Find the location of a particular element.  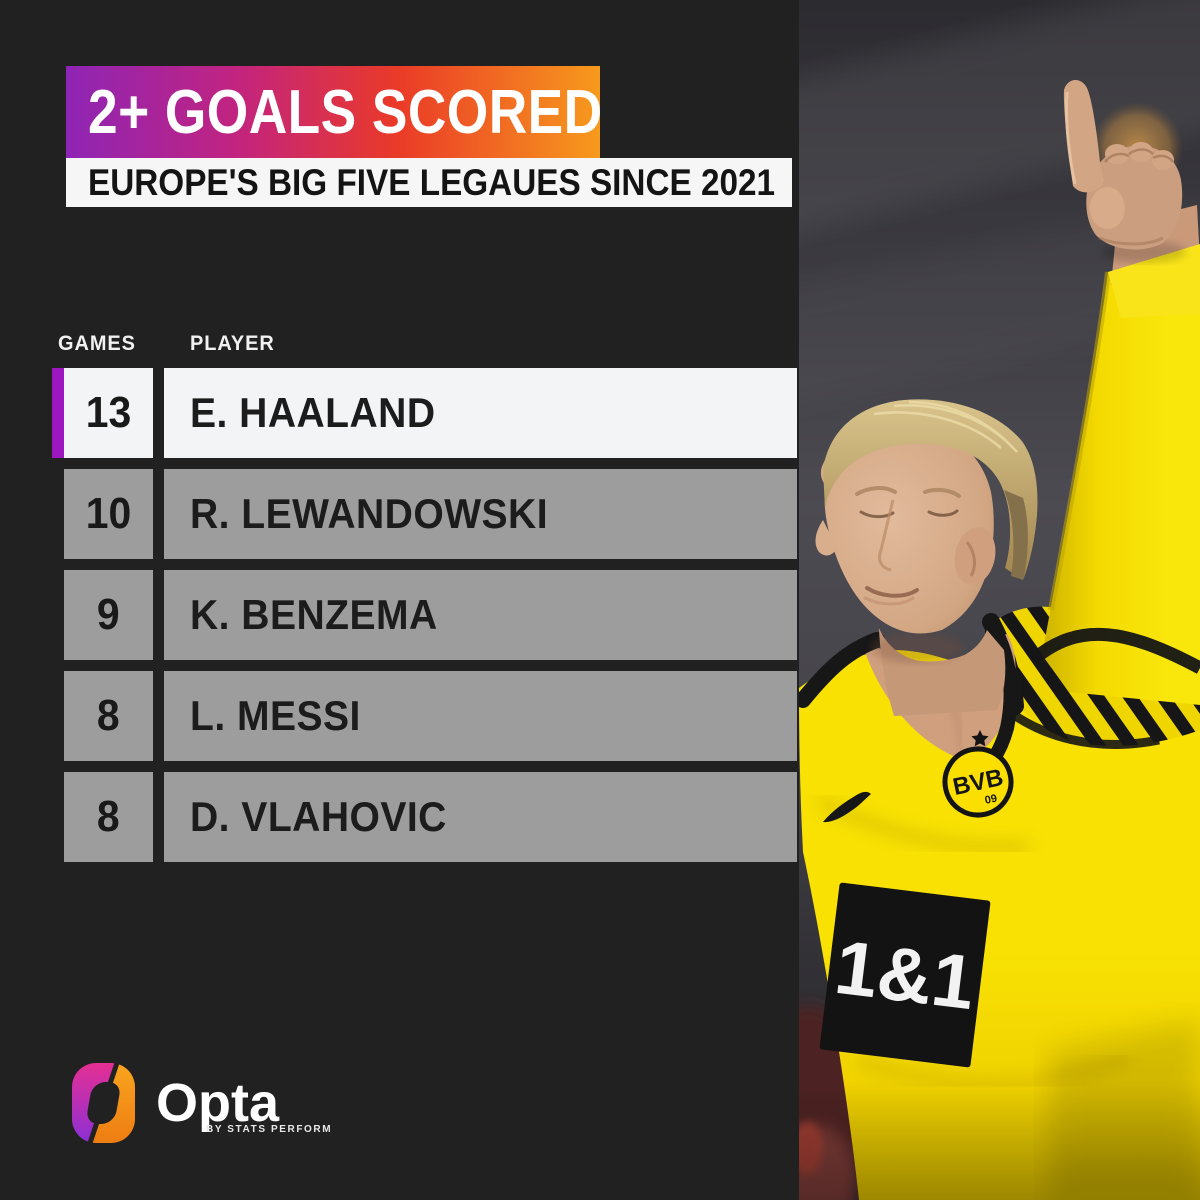

brand-subtext: BY STATS PERFORM is located at coordinates (269, 1129).